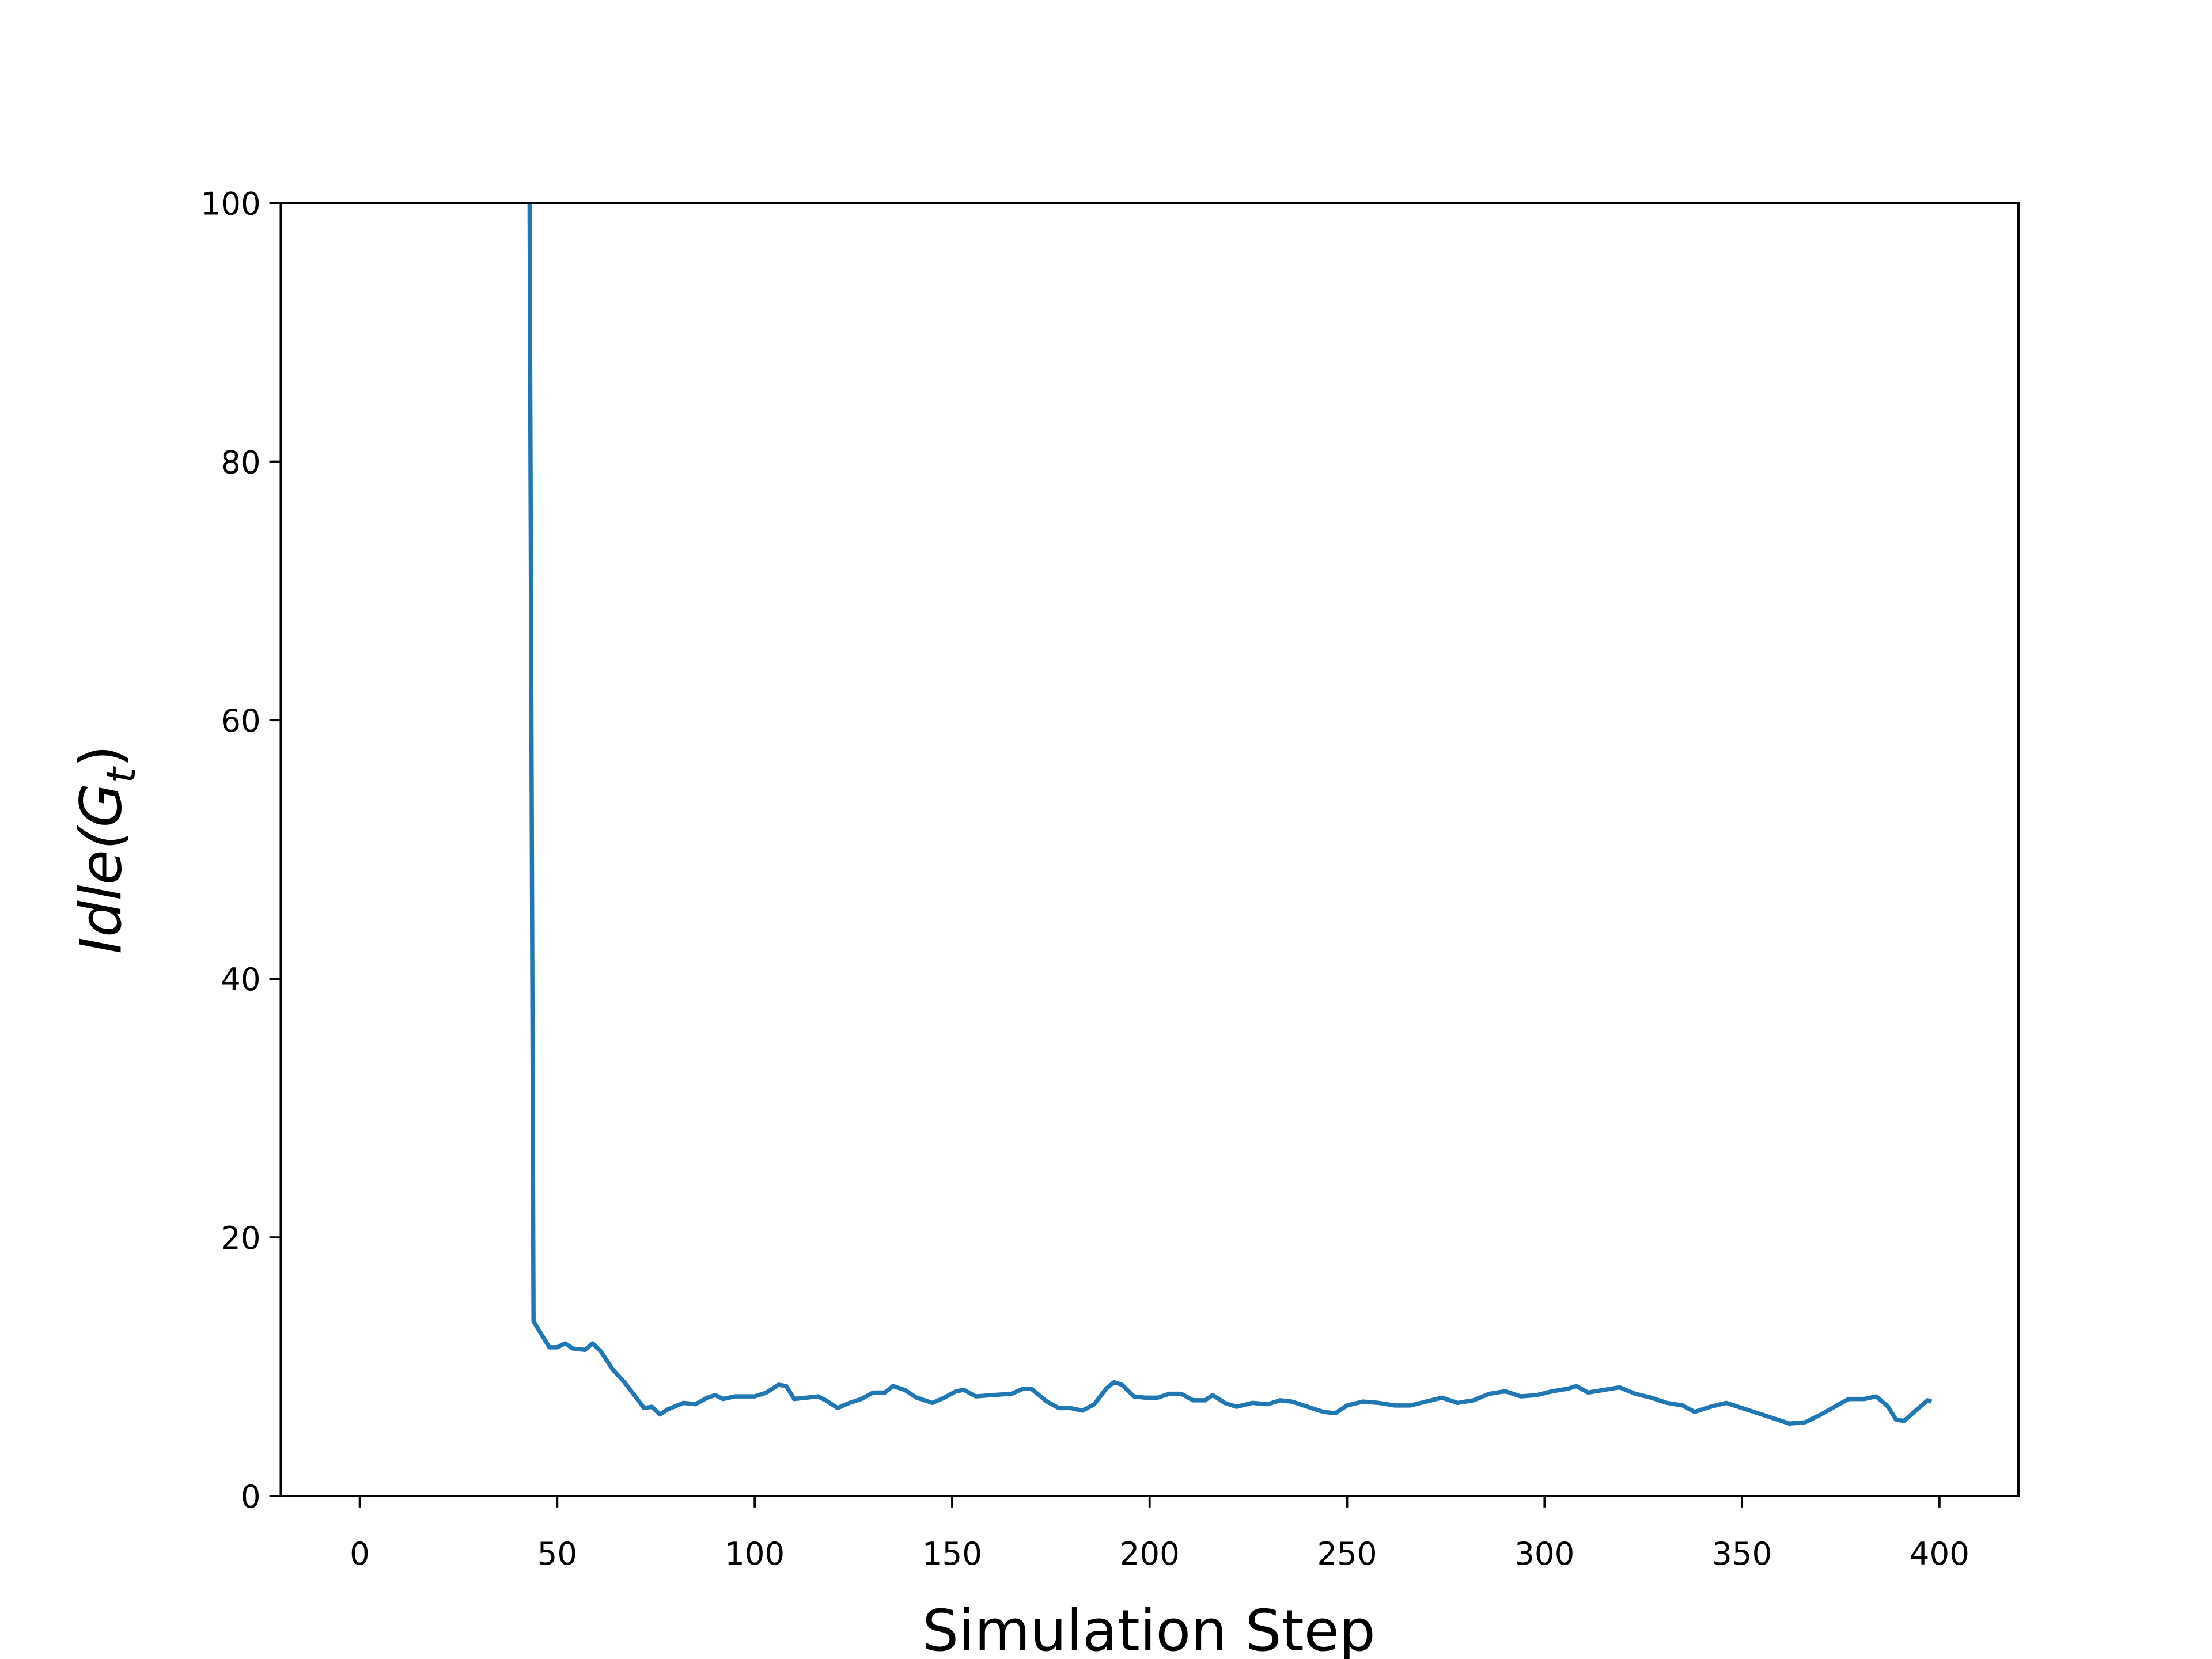 This screenshot has height=1659, width=2212. What do you see at coordinates (1544, 1553) in the screenshot?
I see `x-tick-label: 300` at bounding box center [1544, 1553].